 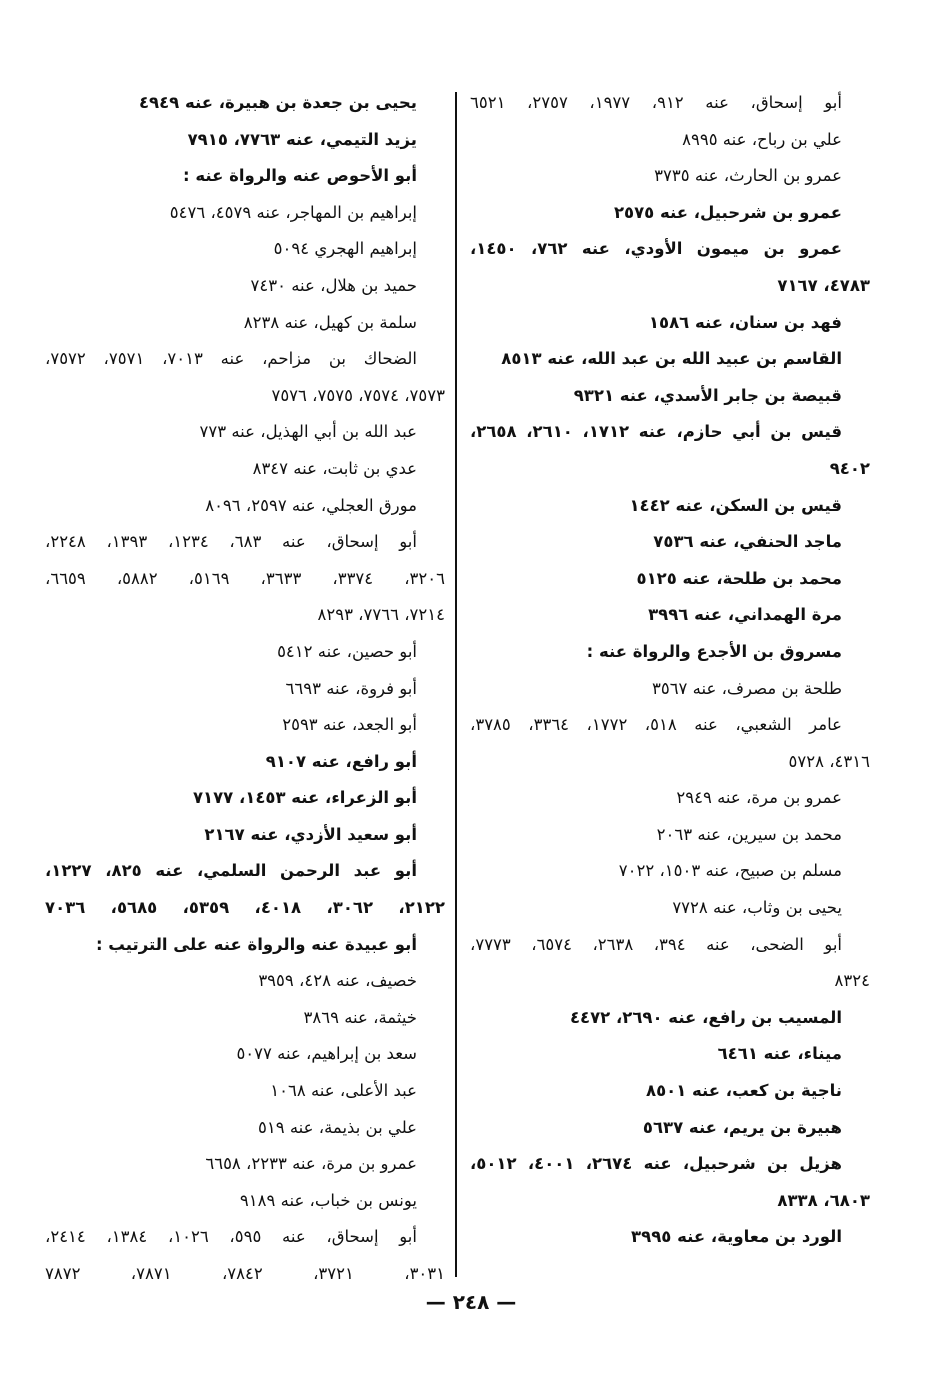 I want to click on index-entry: ميناء، عنه ٦٤٦١, so click(x=779, y=1054).